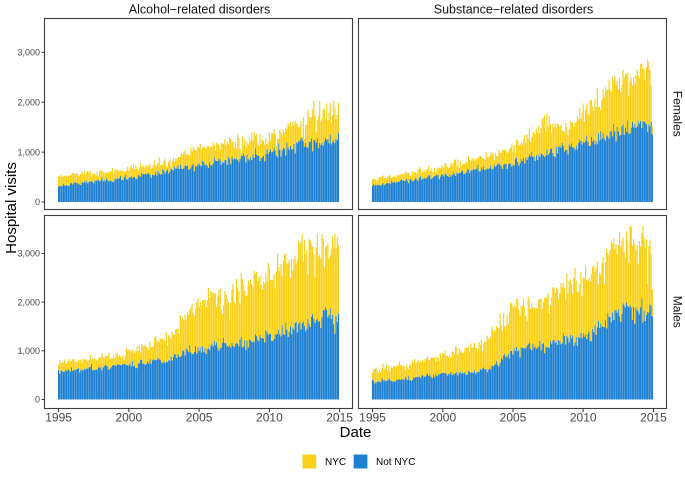 Image resolution: width=685 pixels, height=479 pixels. What do you see at coordinates (395, 462) in the screenshot?
I see `svg-text: Not NYC` at bounding box center [395, 462].